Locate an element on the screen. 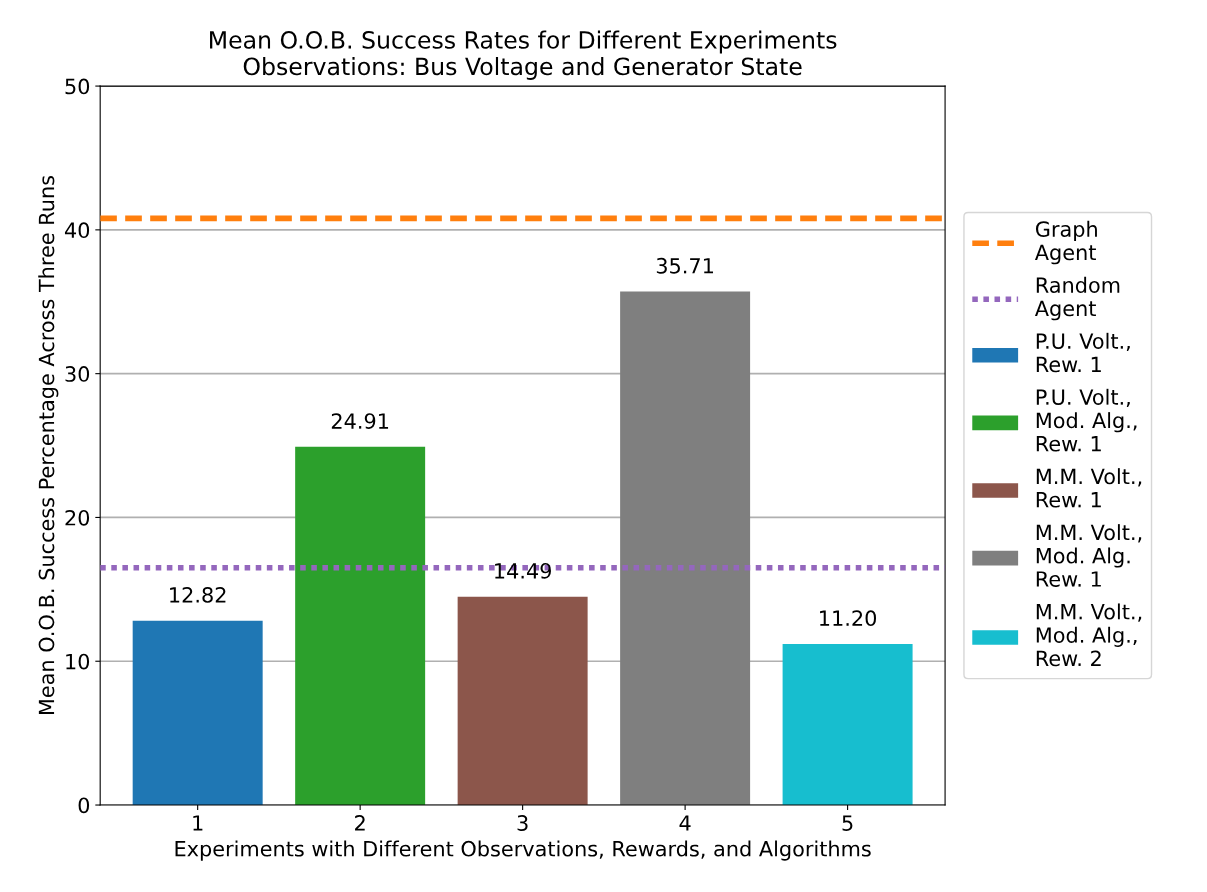 The width and height of the screenshot is (1207, 892). y-axis-title: Mean O.O.B. Success Percentage Across Three Runs is located at coordinates (48, 445).